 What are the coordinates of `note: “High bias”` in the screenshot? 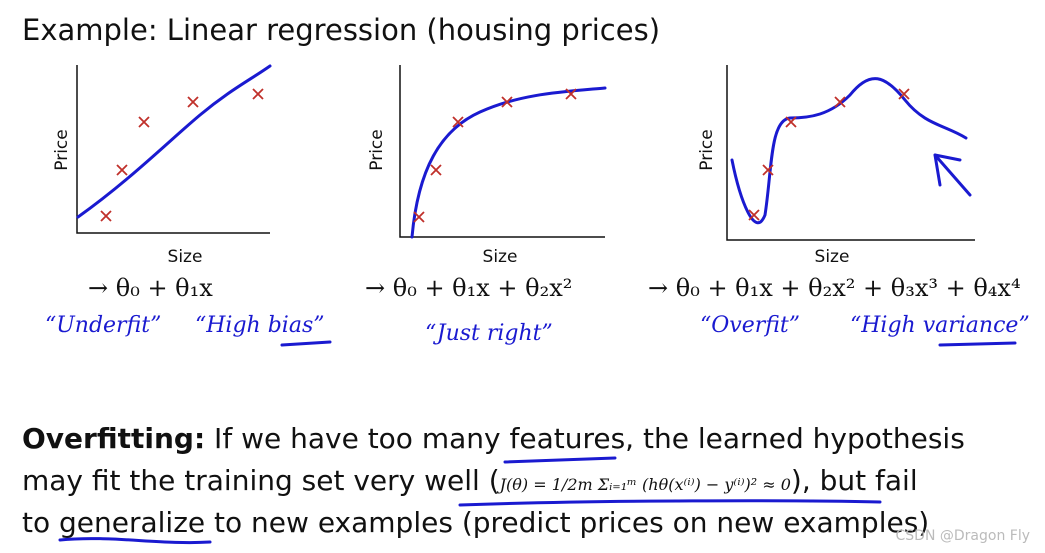 It's located at (260, 325).